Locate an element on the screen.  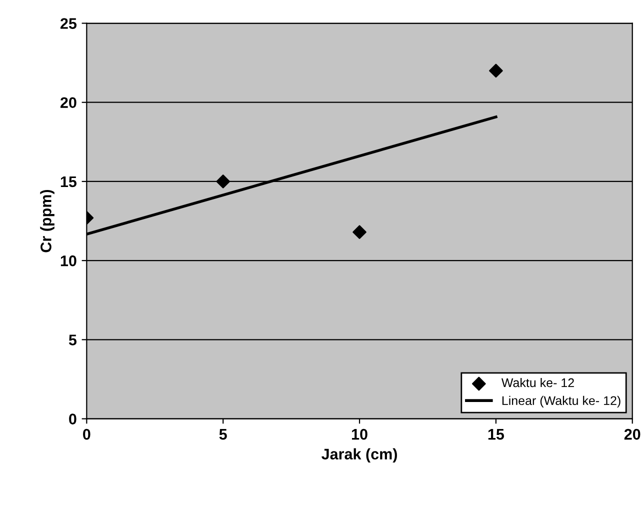
x-tick-label: 10 is located at coordinates (360, 434).